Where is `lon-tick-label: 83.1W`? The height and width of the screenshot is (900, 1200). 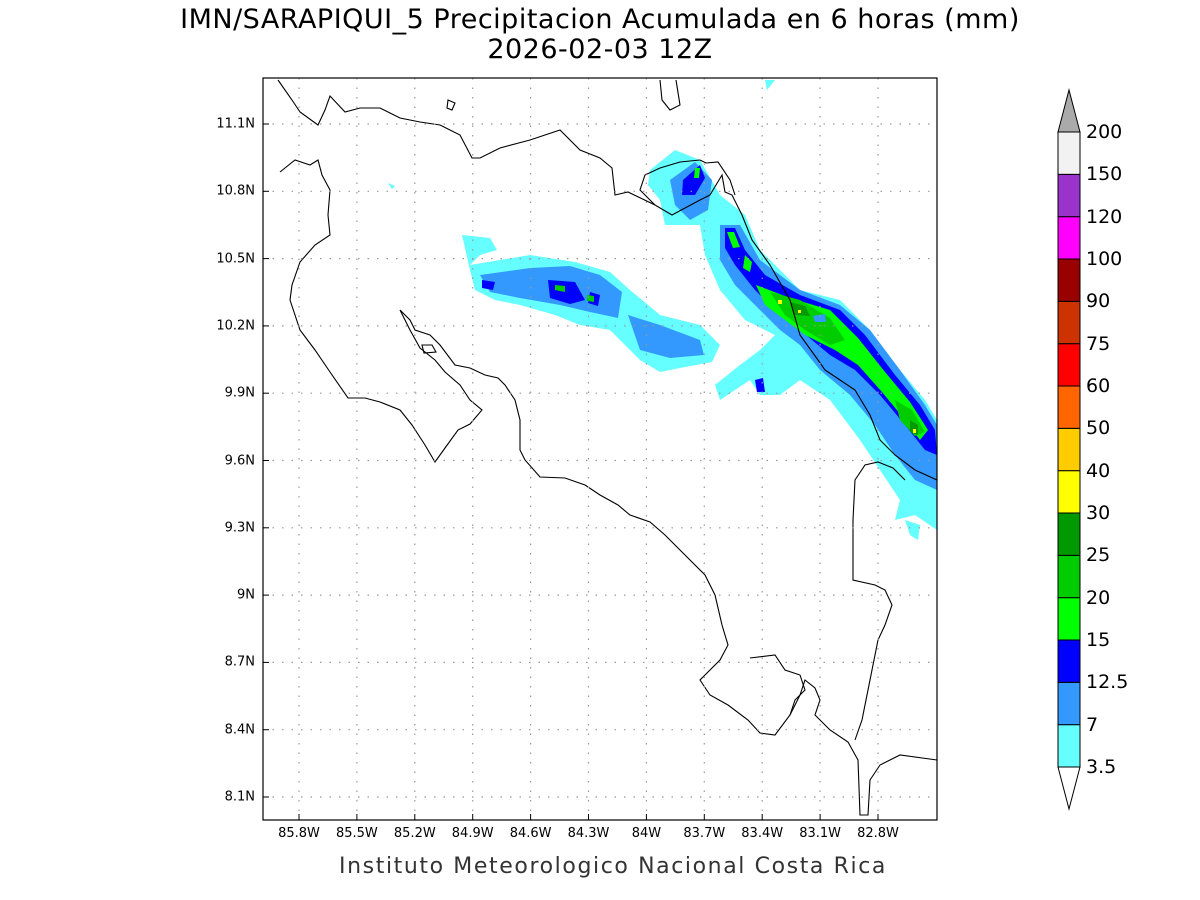 lon-tick-label: 83.1W is located at coordinates (820, 833).